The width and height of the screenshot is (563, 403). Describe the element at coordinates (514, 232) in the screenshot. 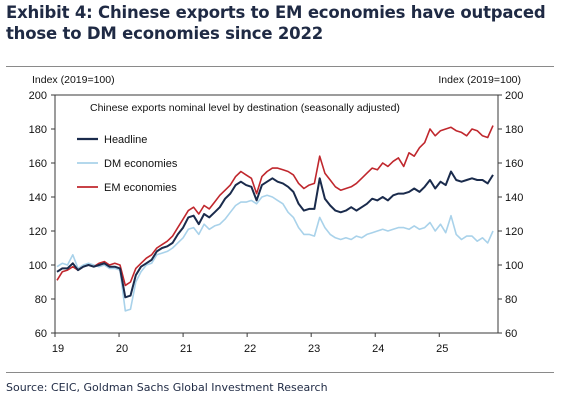

I see `y-tick-label-right: 120` at that location.